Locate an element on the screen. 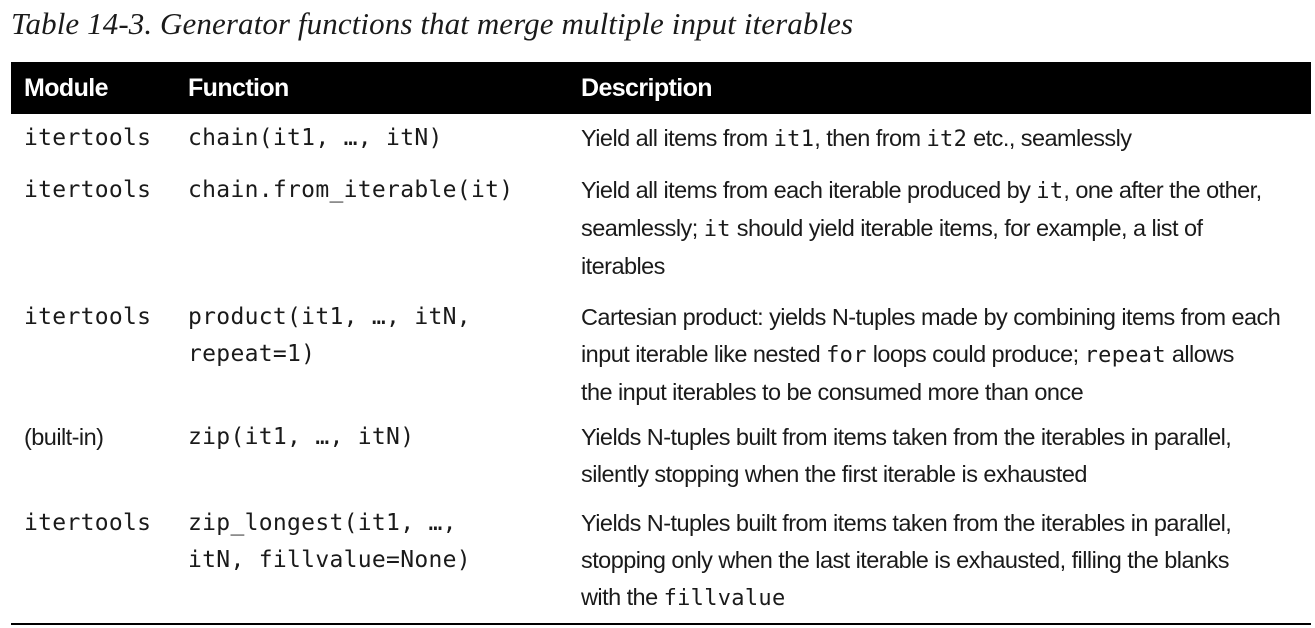 This screenshot has width=1315, height=628. description-text: , one after the other, is located at coordinates (1162, 190).